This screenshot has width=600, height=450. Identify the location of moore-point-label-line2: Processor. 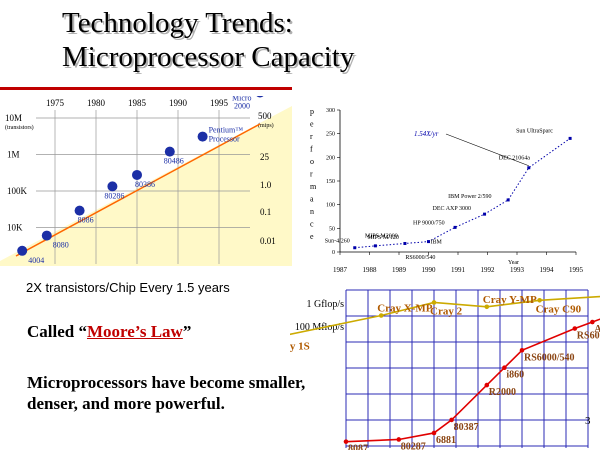
(224, 139).